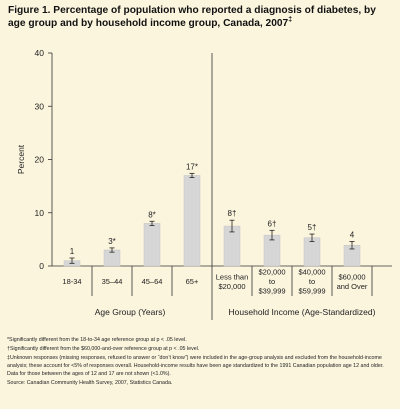 The height and width of the screenshot is (409, 400). I want to click on data-label: 3*, so click(112, 241).